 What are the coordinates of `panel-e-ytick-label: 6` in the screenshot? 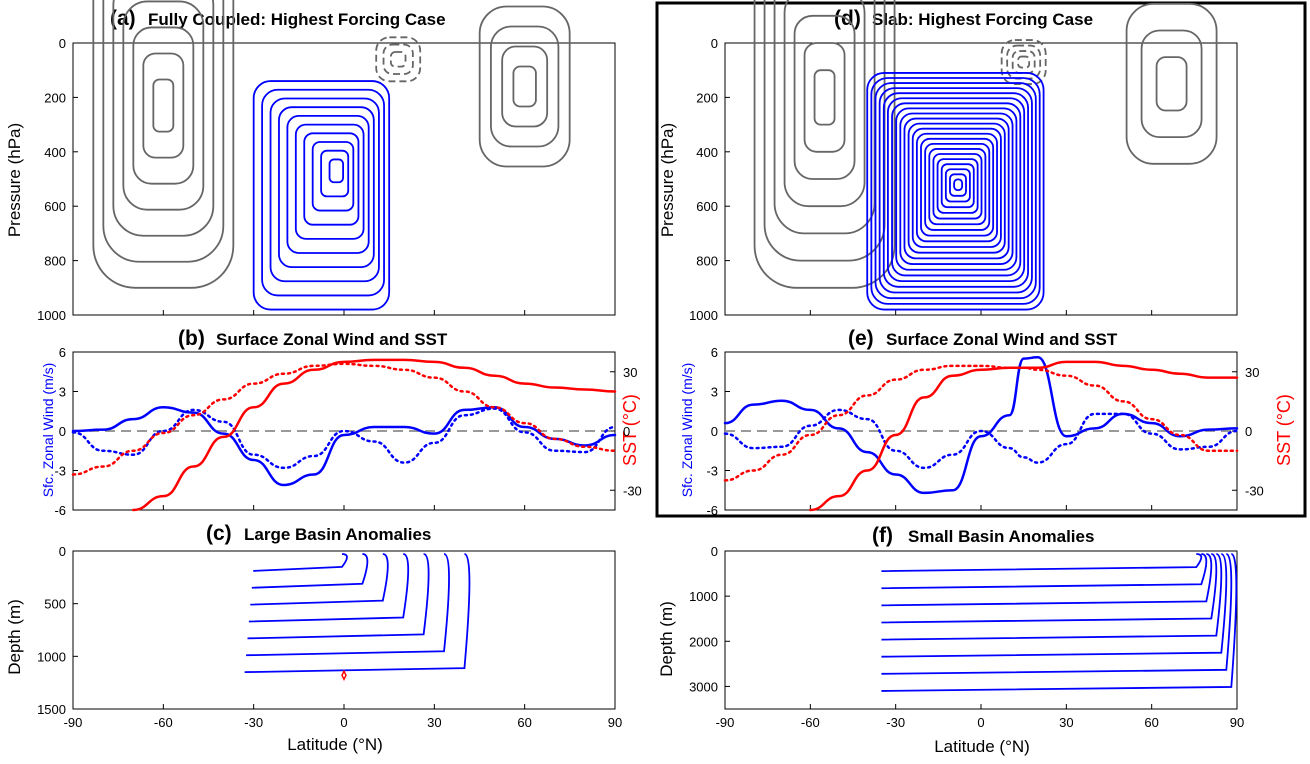 It's located at (714, 352).